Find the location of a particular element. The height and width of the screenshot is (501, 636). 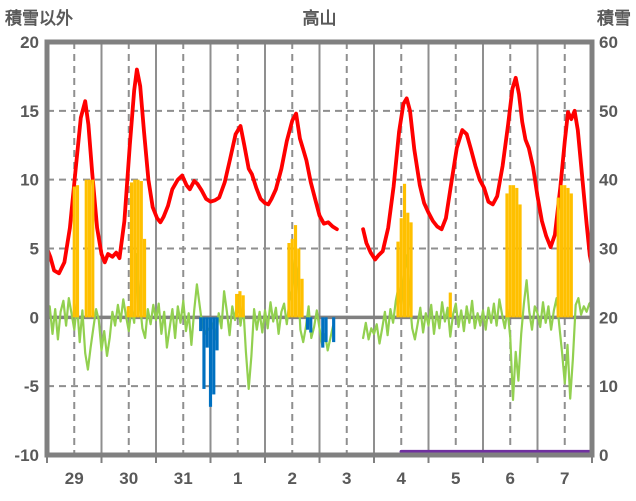

right-axis-tick-label: 0 is located at coordinates (603, 455).